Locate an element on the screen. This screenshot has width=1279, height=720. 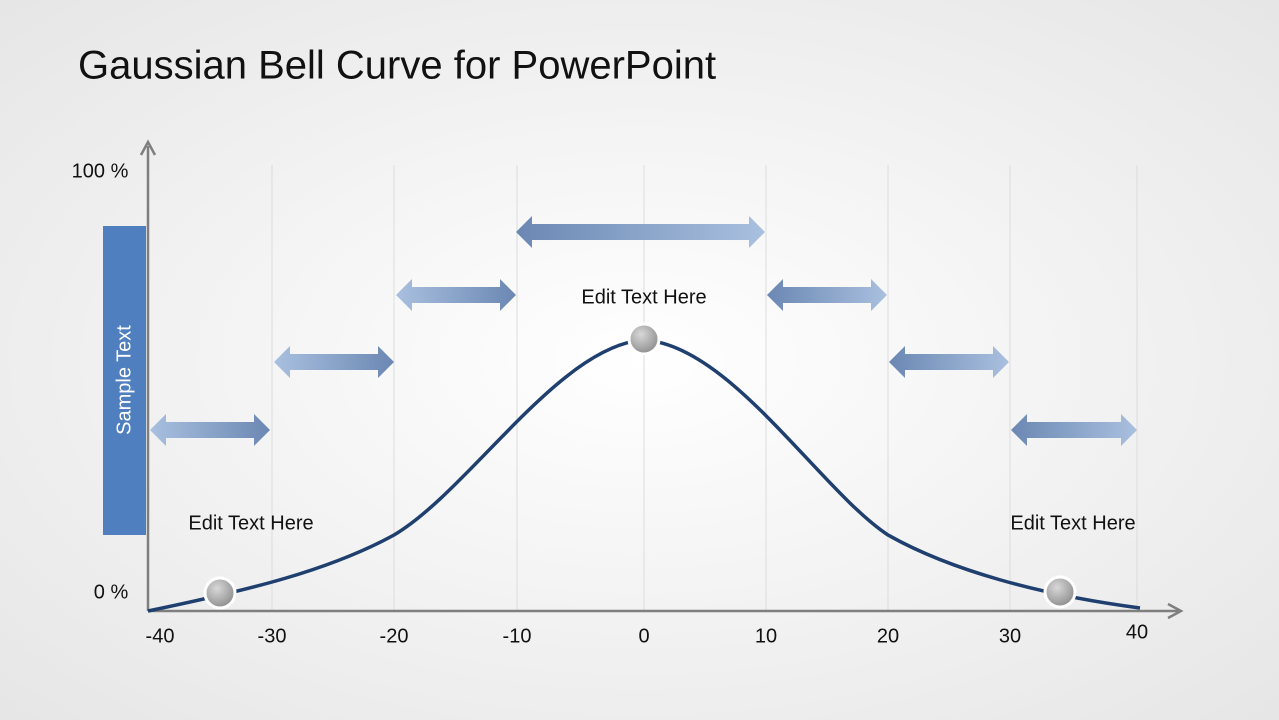
x-tick-label: -30 is located at coordinates (272, 636).